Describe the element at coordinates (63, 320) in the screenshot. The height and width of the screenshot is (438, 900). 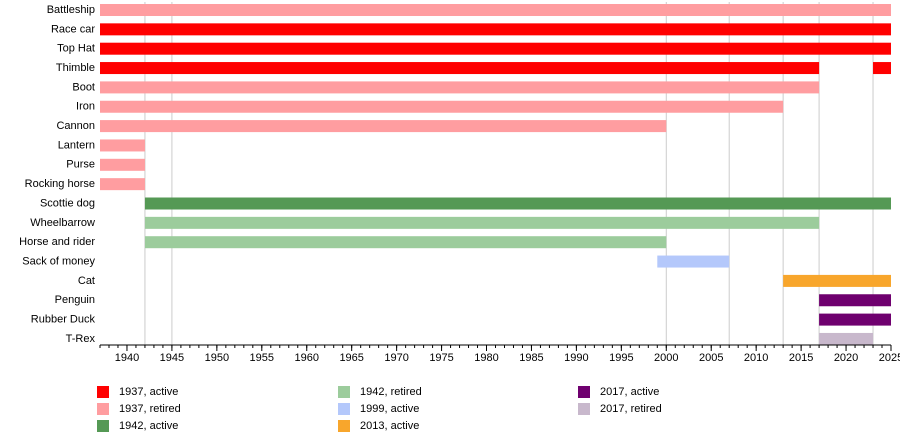
I see `category-label: Rubber Duck` at that location.